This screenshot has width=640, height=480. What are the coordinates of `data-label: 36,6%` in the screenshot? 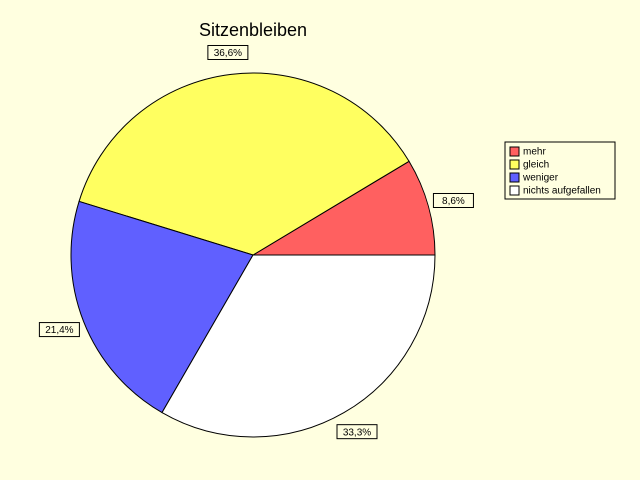 It's located at (228, 53).